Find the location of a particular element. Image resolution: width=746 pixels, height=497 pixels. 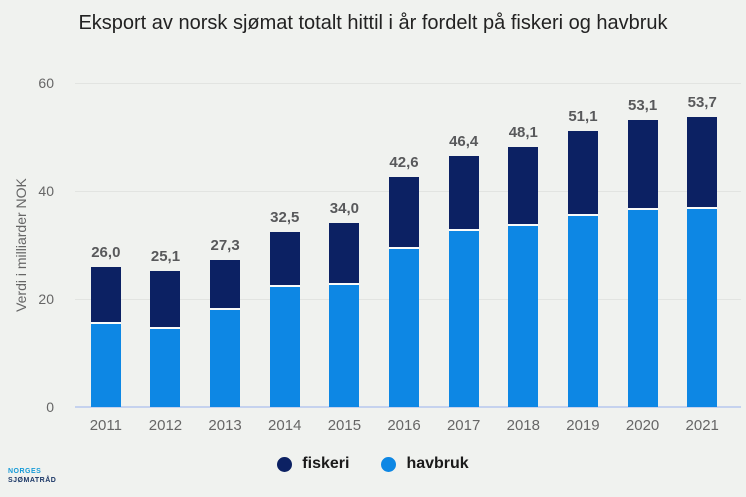

bar-segment-havbruk-2014 is located at coordinates (284, 345).